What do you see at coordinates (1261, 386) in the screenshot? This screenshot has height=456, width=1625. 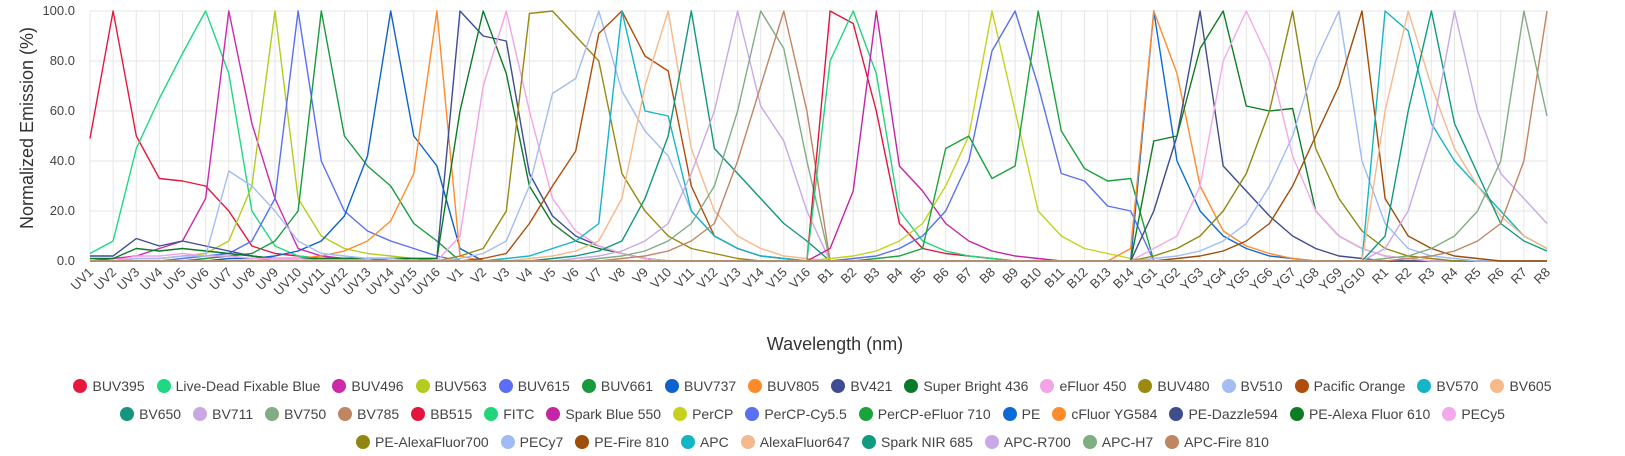 I see `legend-label: BV510` at bounding box center [1261, 386].